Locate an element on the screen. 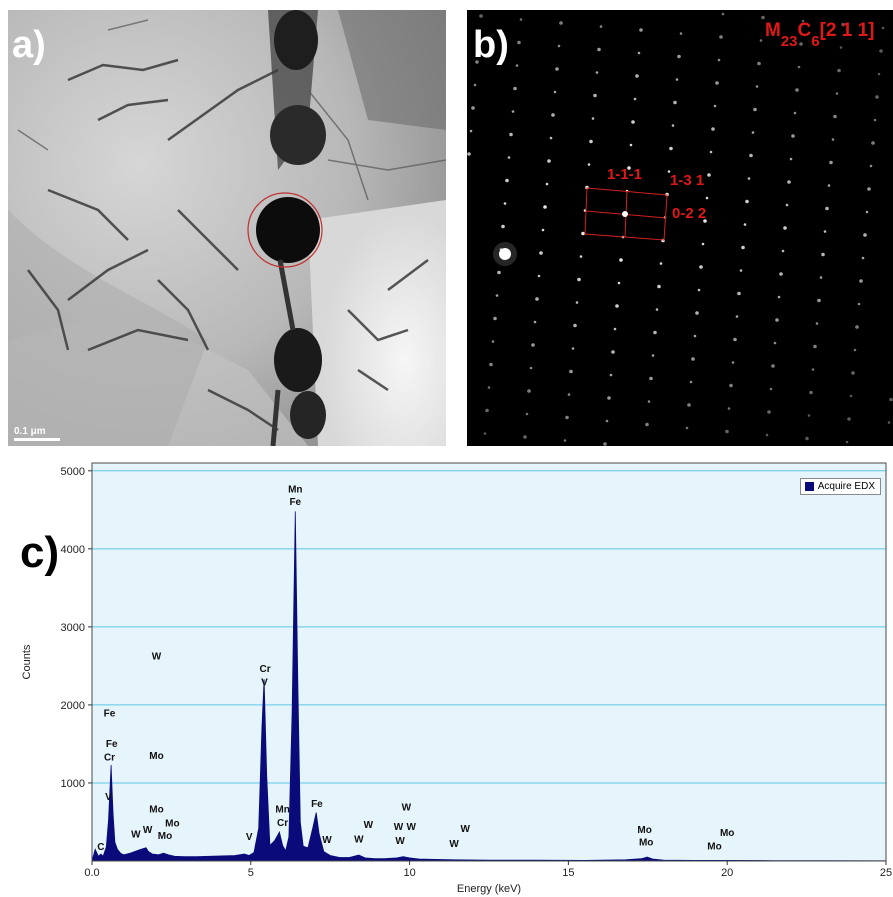 Image resolution: width=893 pixels, height=897 pixels. y-tick-label: 4000 is located at coordinates (73, 550).